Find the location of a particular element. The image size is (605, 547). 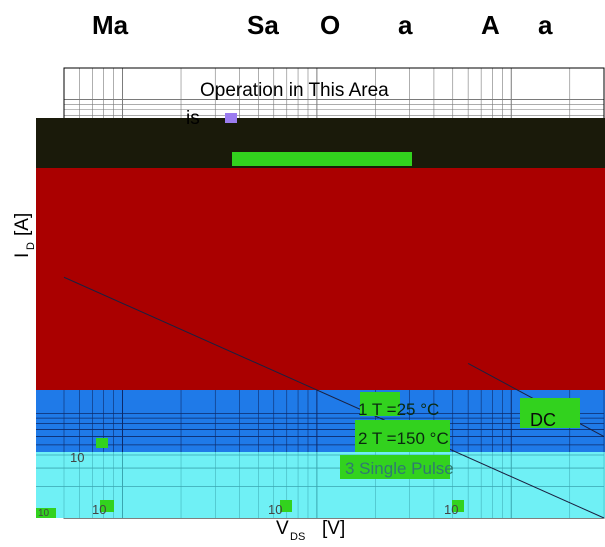

title-fragment-2: Sa is located at coordinates (263, 25).